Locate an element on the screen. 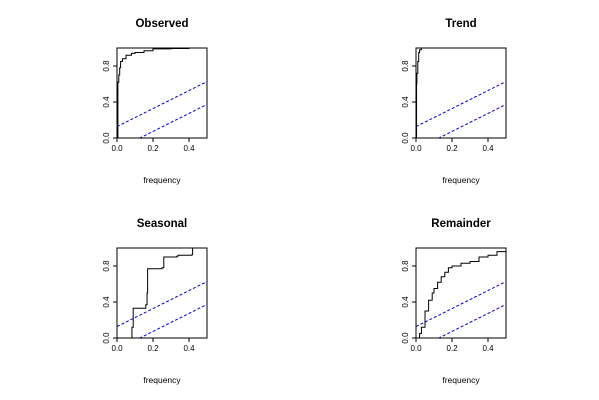 The image size is (599, 400). panel-trend: Trend 0.0 0.2 0.4 0.0 0.4 0.8 frequency is located at coordinates (454, 101).